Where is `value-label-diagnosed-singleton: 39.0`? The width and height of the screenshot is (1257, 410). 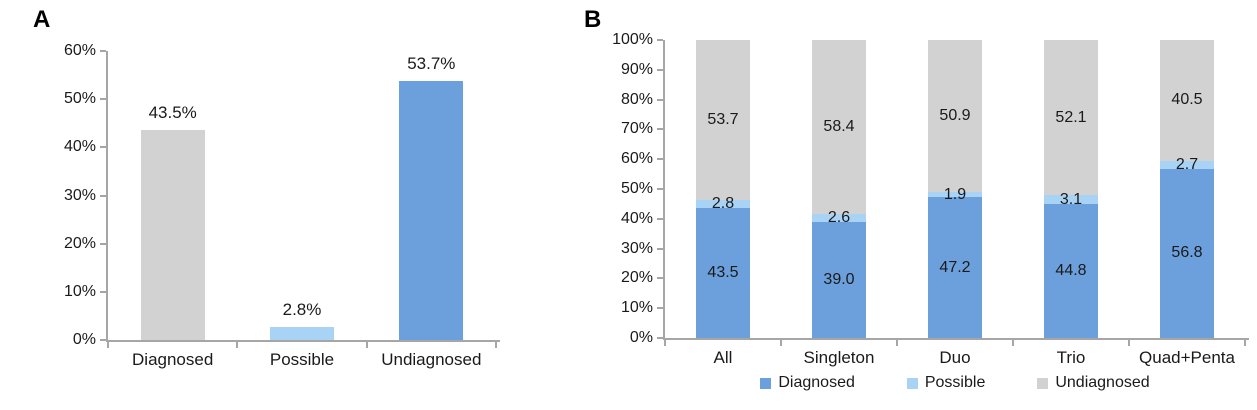 value-label-diagnosed-singleton: 39.0 is located at coordinates (839, 279).